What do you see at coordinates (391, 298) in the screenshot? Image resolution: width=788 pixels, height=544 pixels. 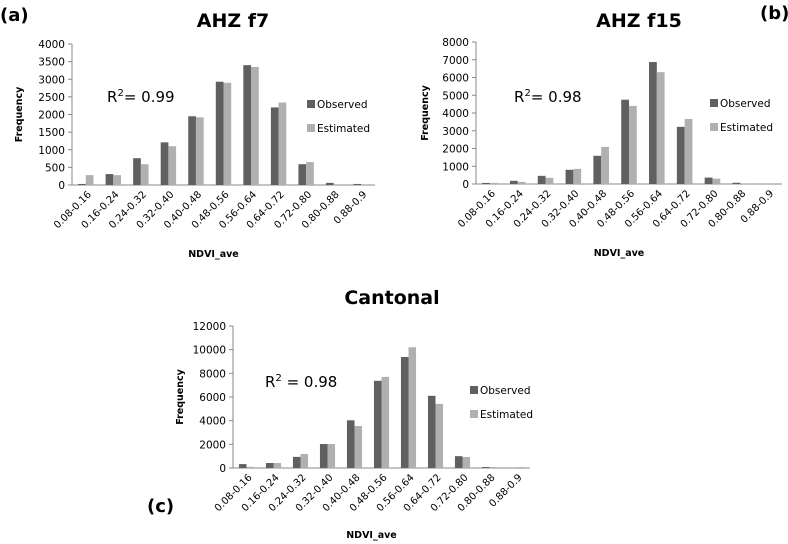 I see `chart-title: Cantonal` at bounding box center [391, 298].